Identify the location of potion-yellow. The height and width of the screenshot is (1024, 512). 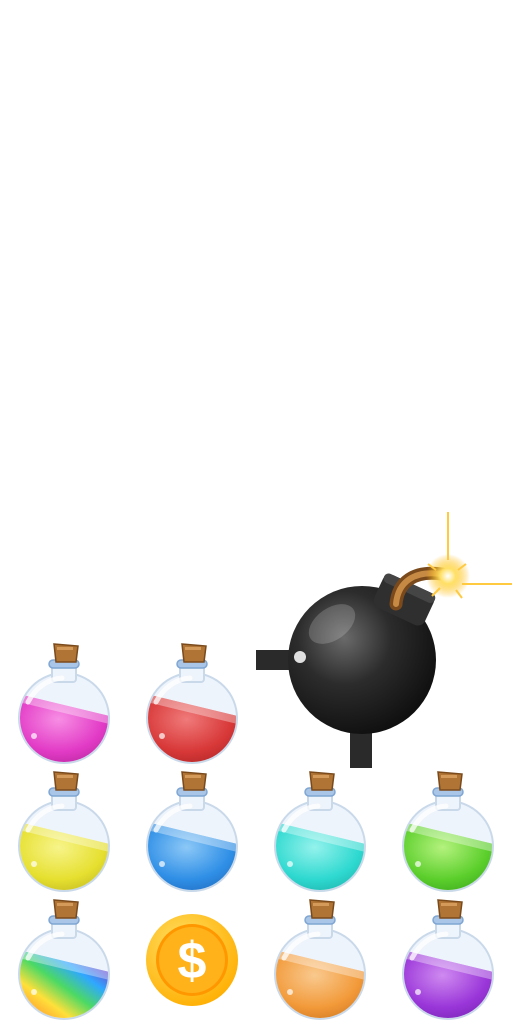
(64, 832).